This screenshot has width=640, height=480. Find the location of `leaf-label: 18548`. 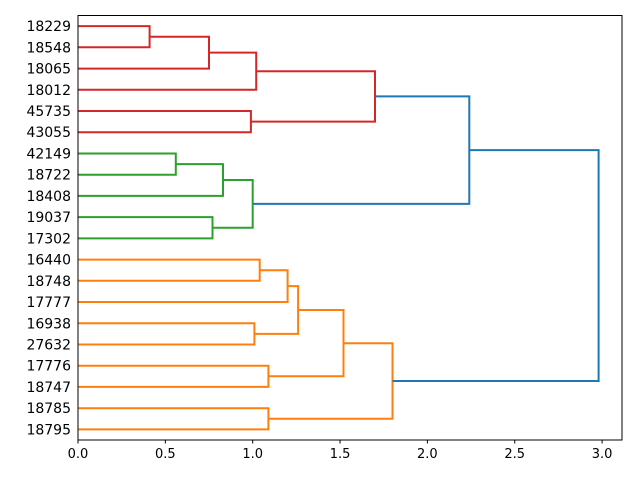

leaf-label: 18548 is located at coordinates (48, 48).